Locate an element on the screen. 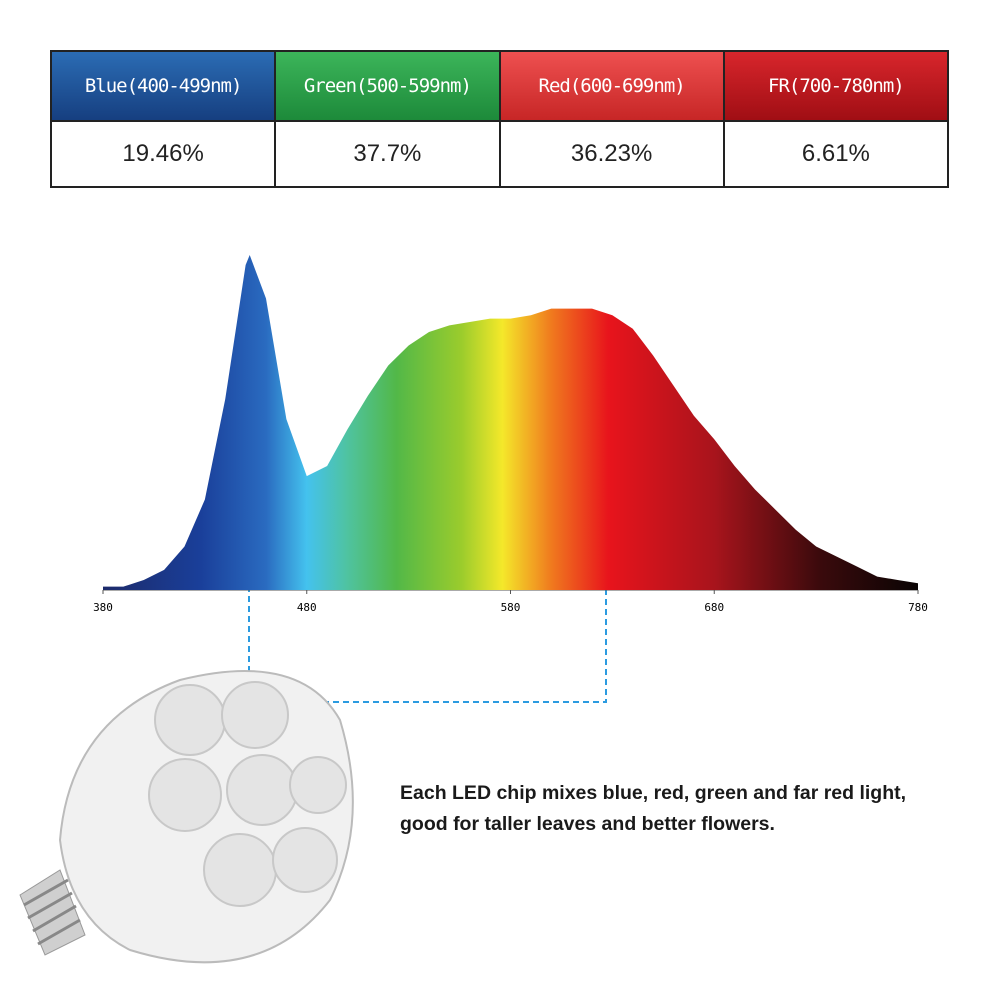 This screenshot has height=1000, width=1000. header-cell: FR(700-780nm) is located at coordinates (836, 86).